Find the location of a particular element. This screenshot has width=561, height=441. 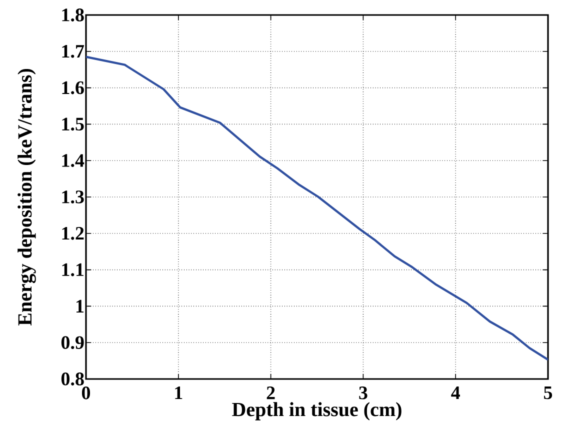

x-tick-label: 5 is located at coordinates (548, 393).